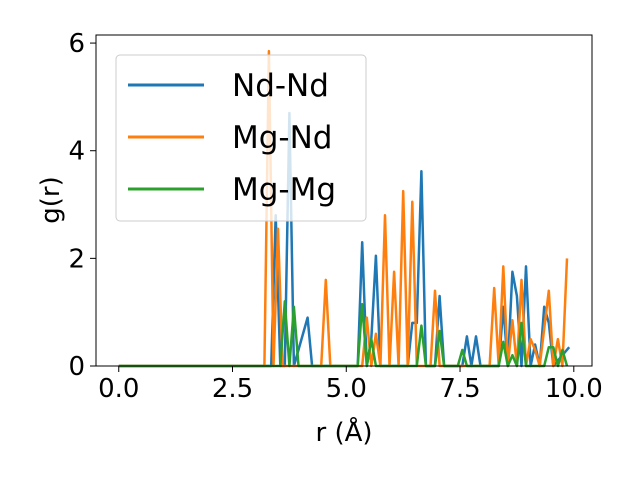 Image resolution: width=640 pixels, height=485 pixels. I want to click on y-tick-label: 0, so click(76, 367).